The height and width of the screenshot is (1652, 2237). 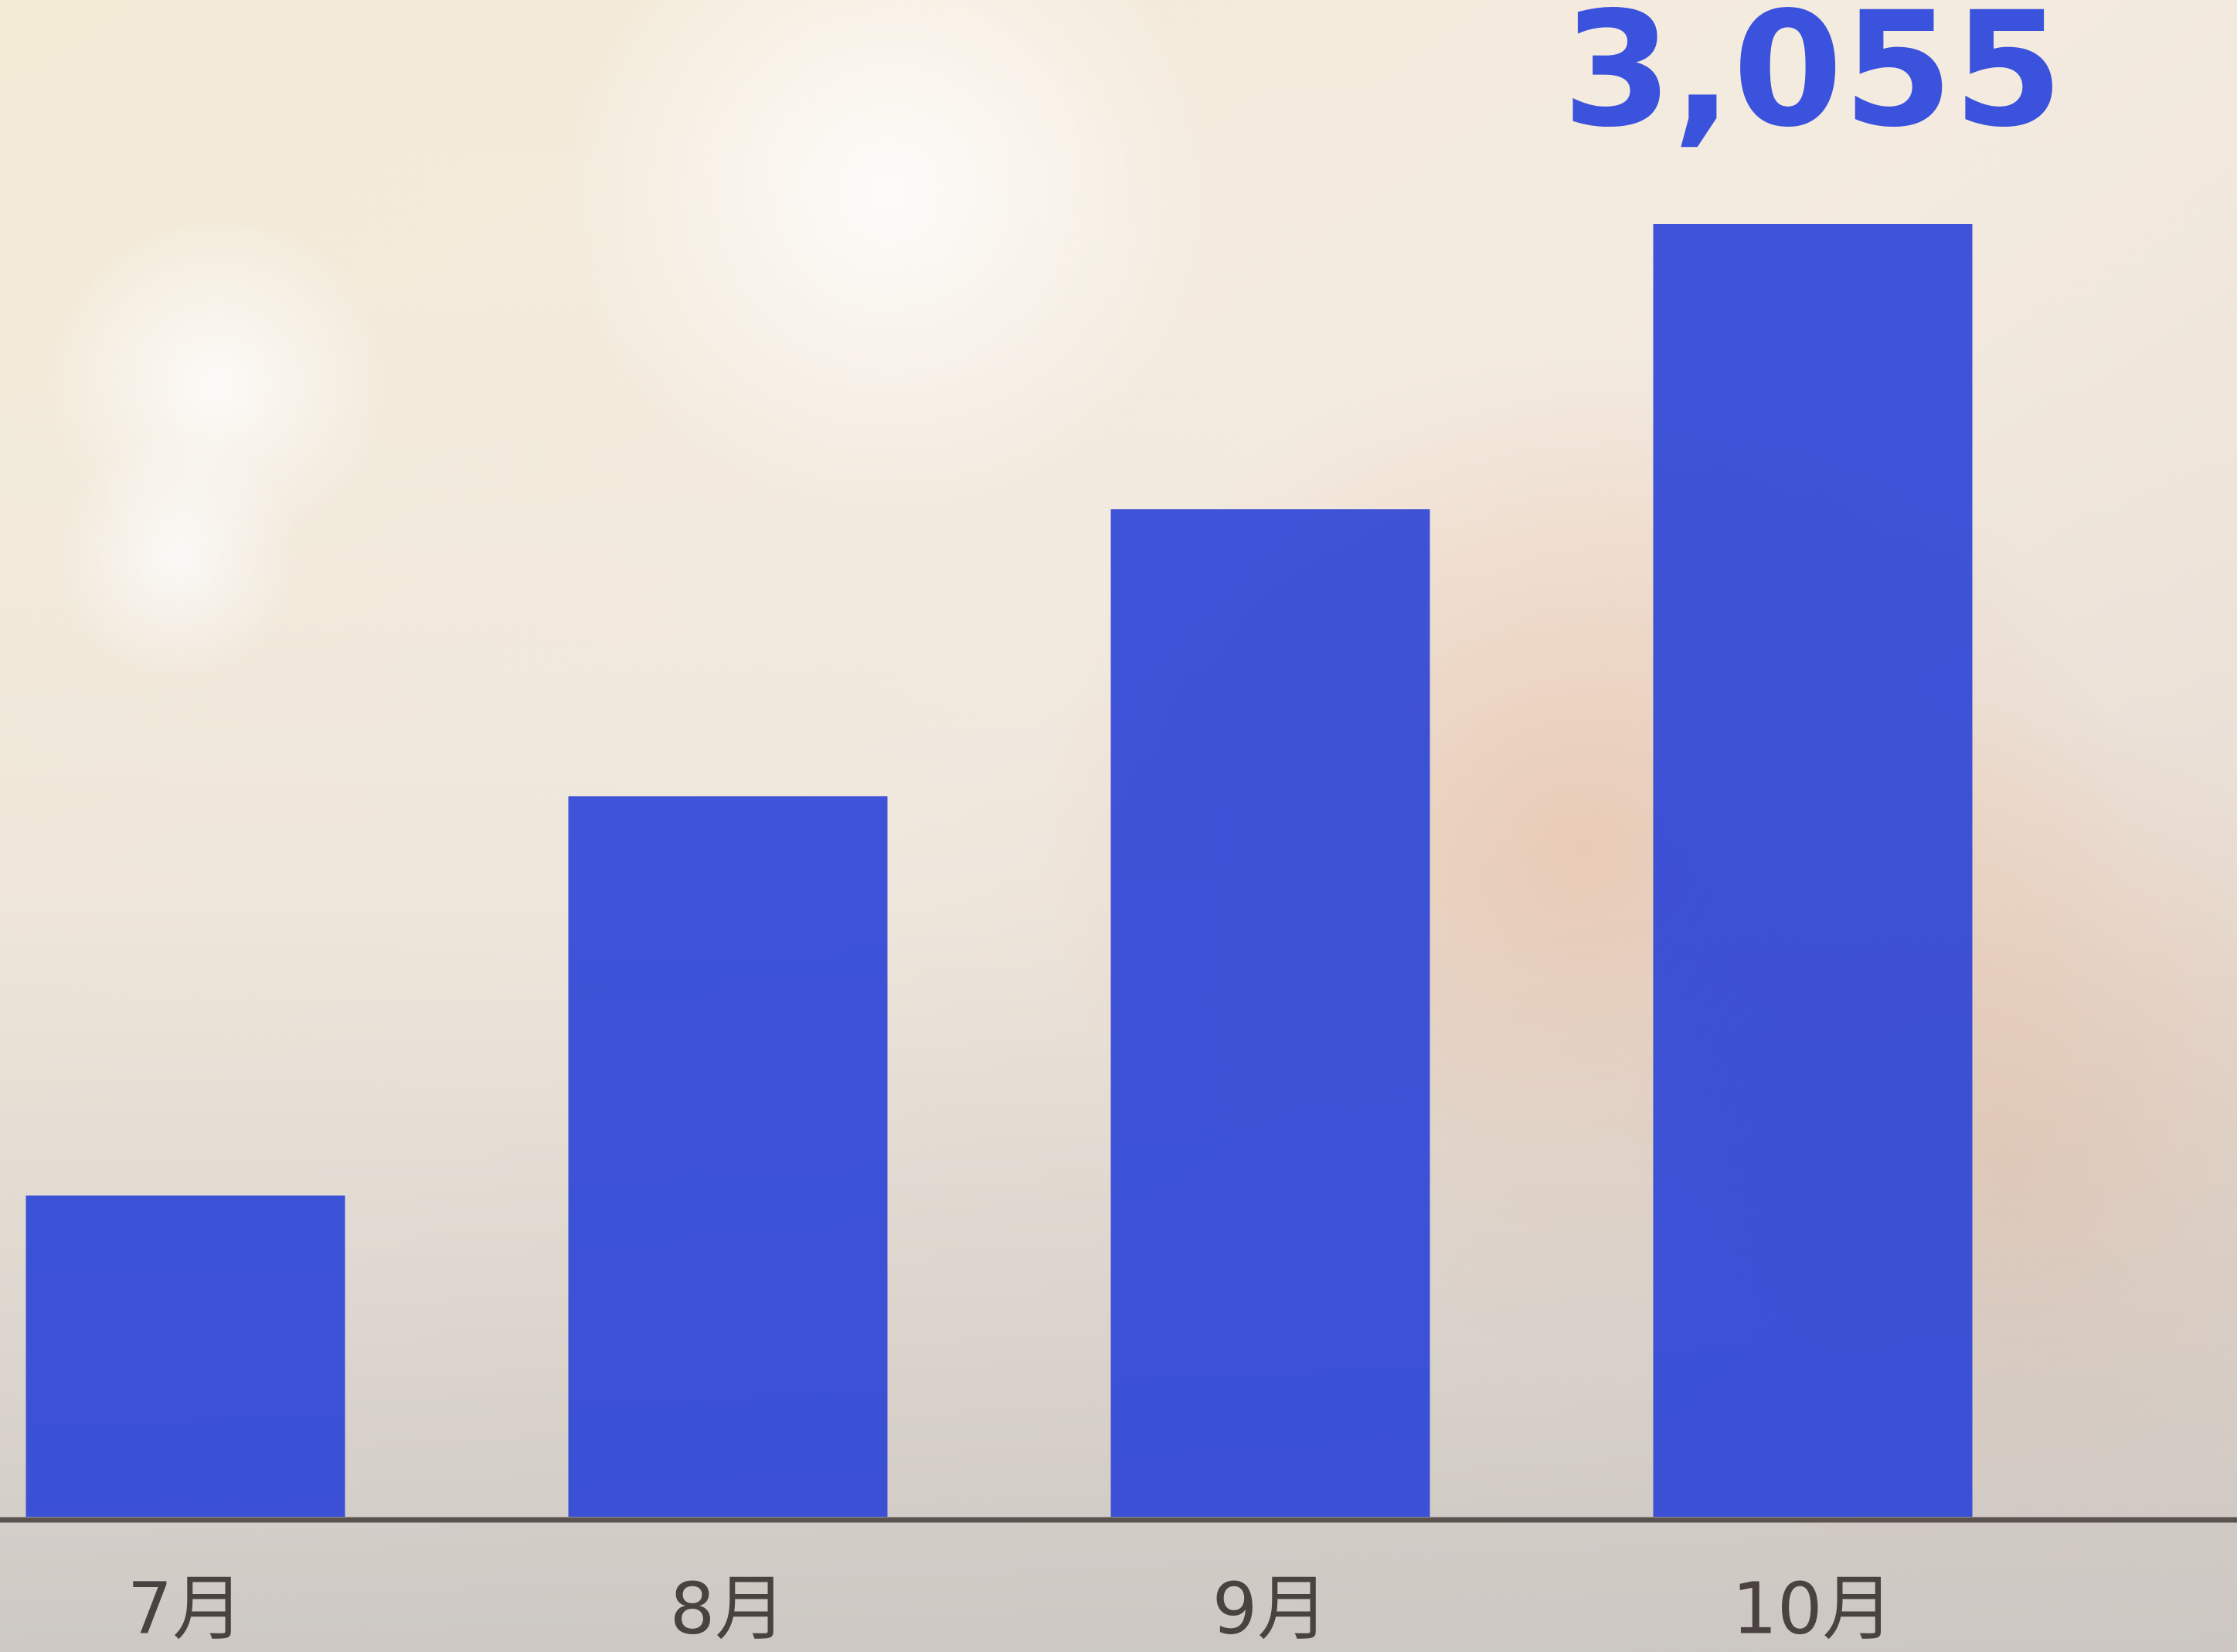 What do you see at coordinates (1270, 1609) in the screenshot?
I see `x-tick-label: 9月` at bounding box center [1270, 1609].